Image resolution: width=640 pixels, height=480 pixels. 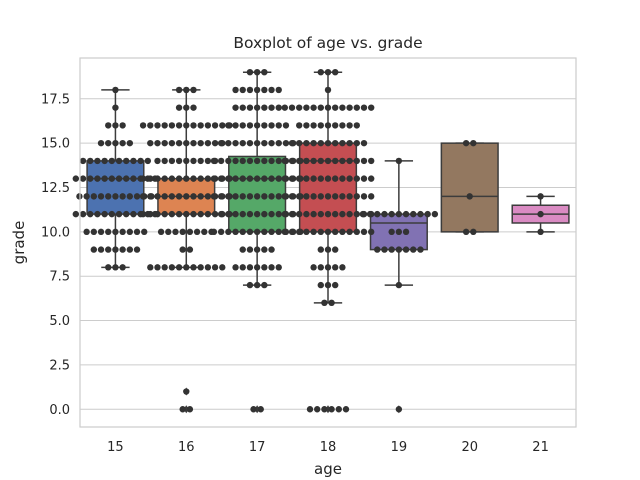 I want to click on x-tick-label: 19, so click(x=399, y=447).